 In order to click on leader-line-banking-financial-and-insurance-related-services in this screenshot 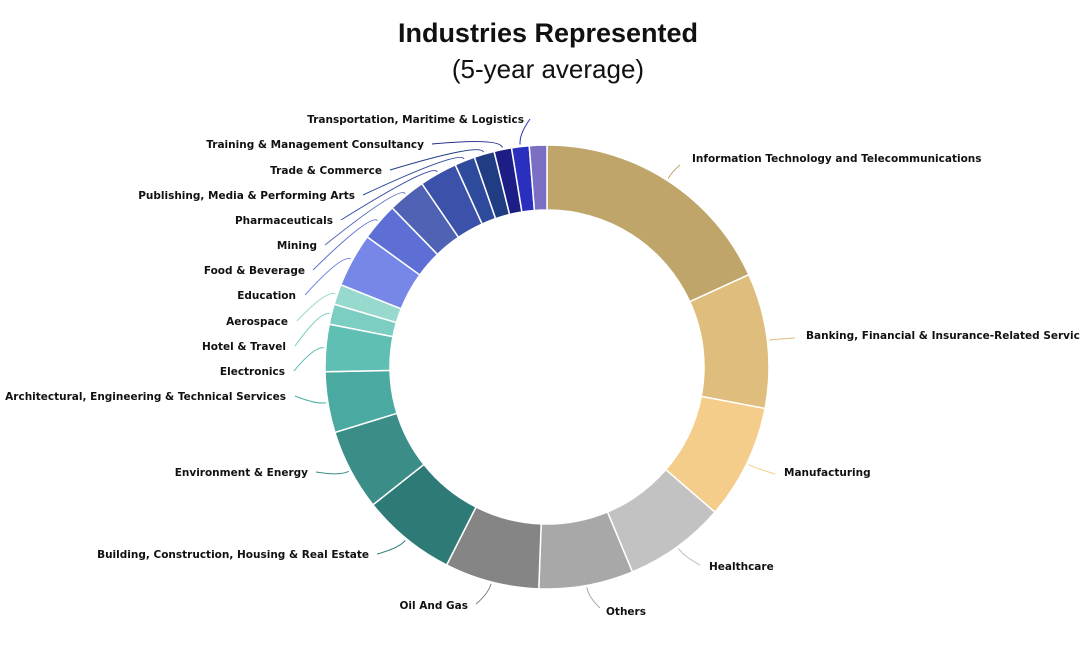, I will do `click(782, 339)`.